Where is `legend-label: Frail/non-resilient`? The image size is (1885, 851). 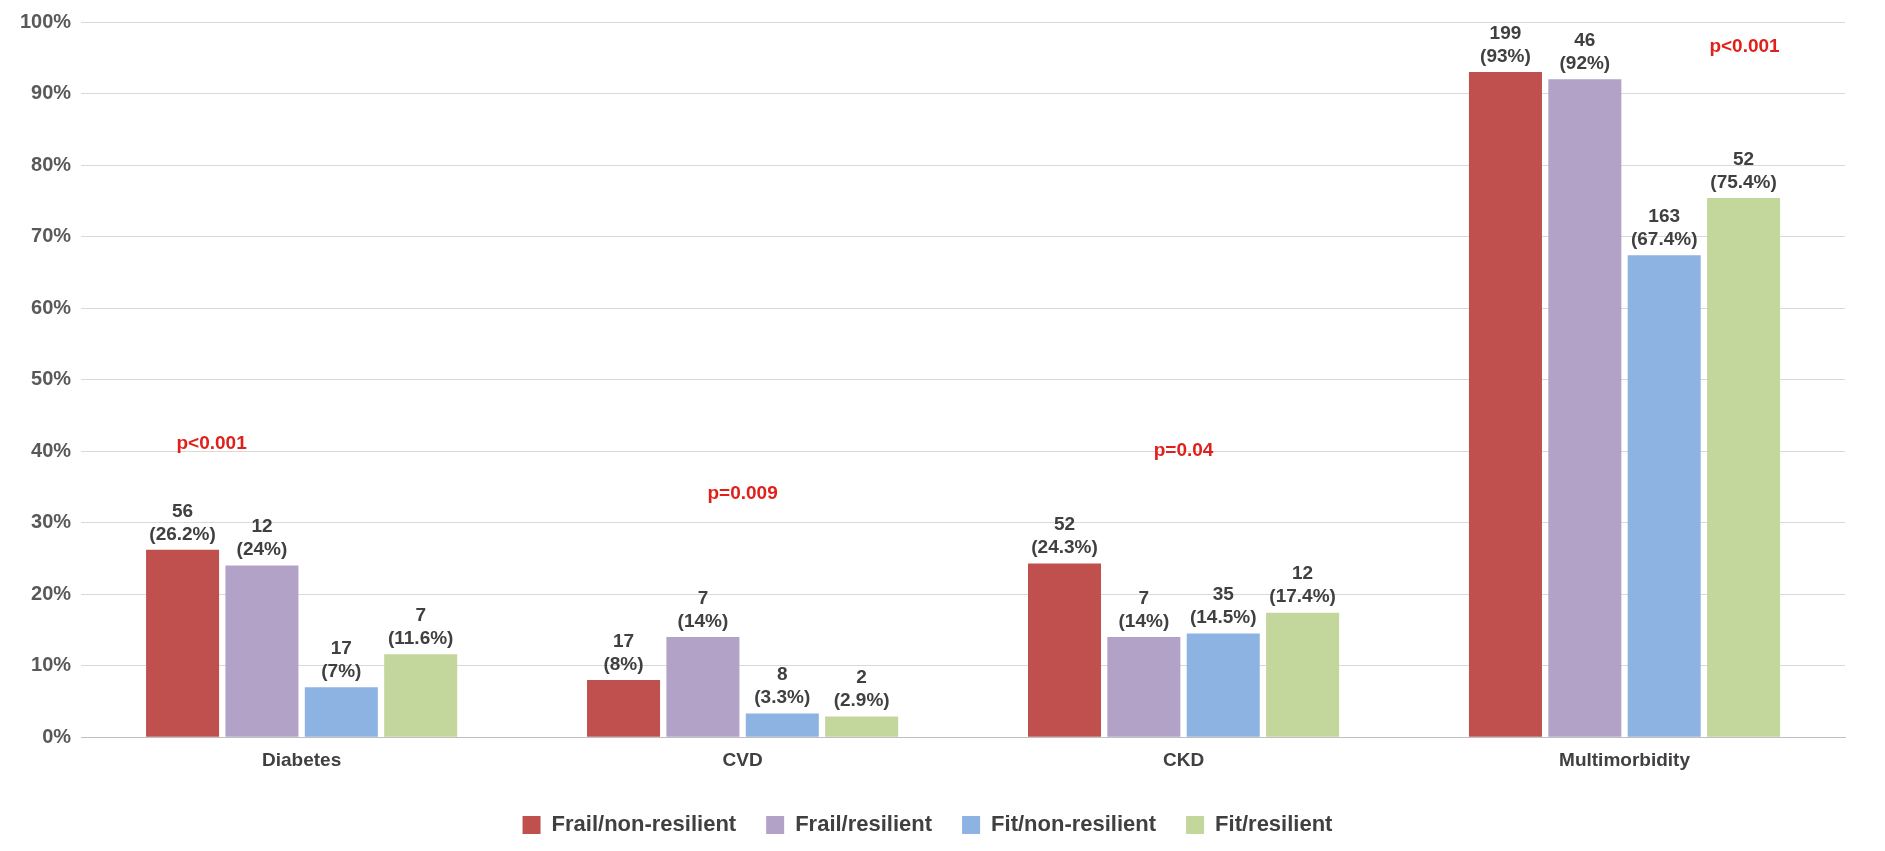 legend-label: Frail/non-resilient is located at coordinates (644, 824).